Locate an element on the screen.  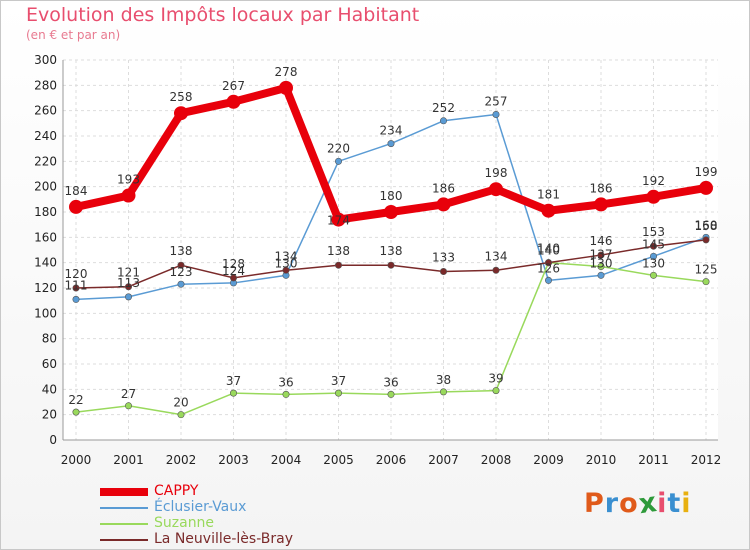
data-label: 158 is located at coordinates (706, 226).